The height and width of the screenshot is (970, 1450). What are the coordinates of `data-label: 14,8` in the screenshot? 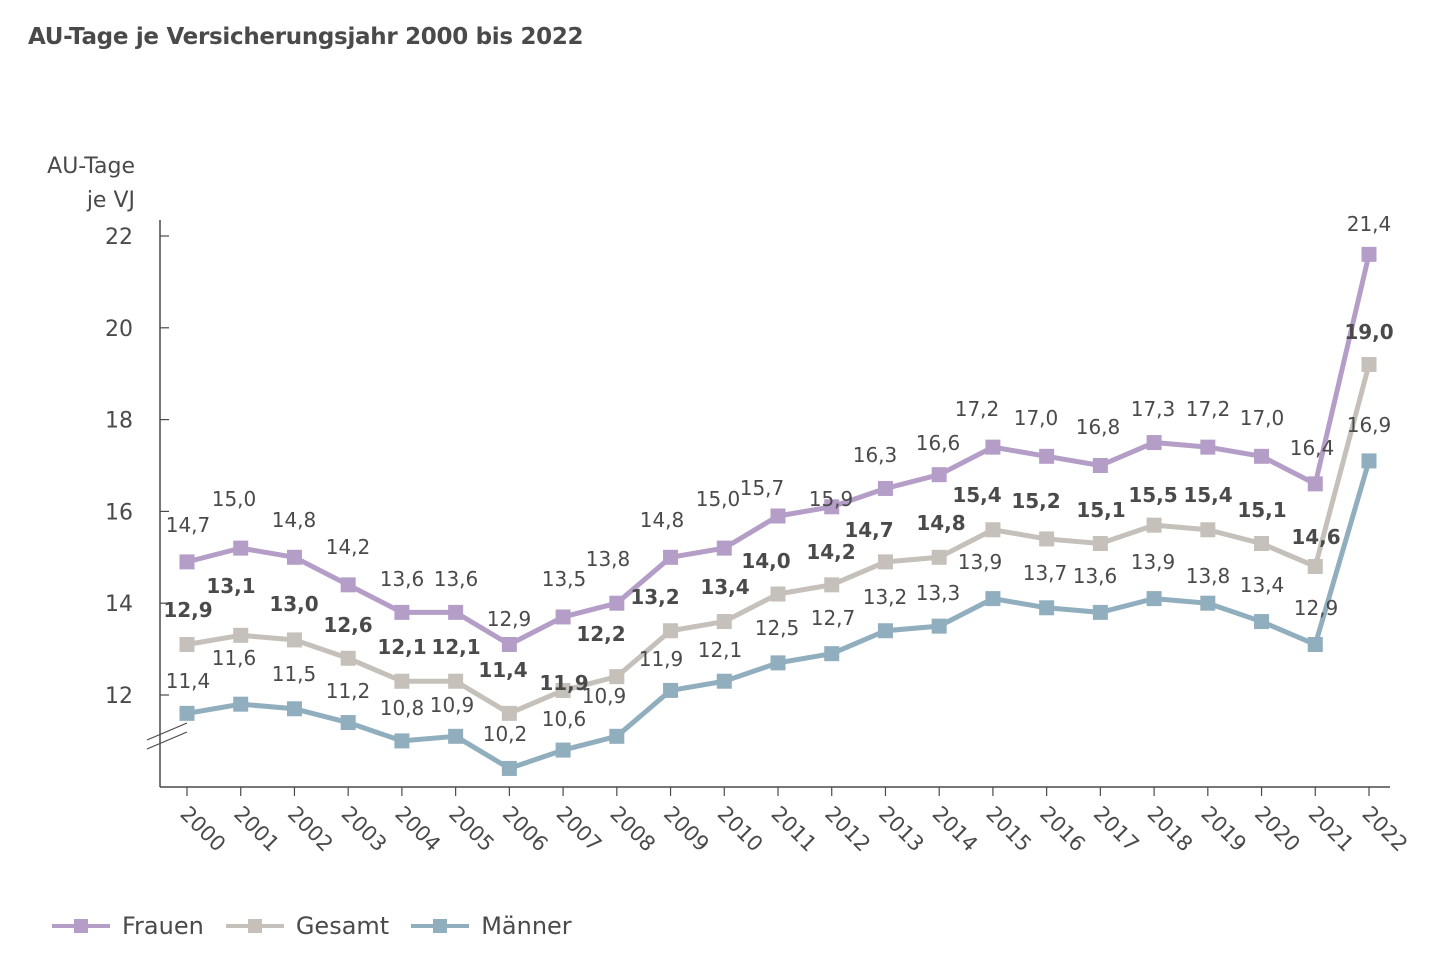 It's located at (940, 523).